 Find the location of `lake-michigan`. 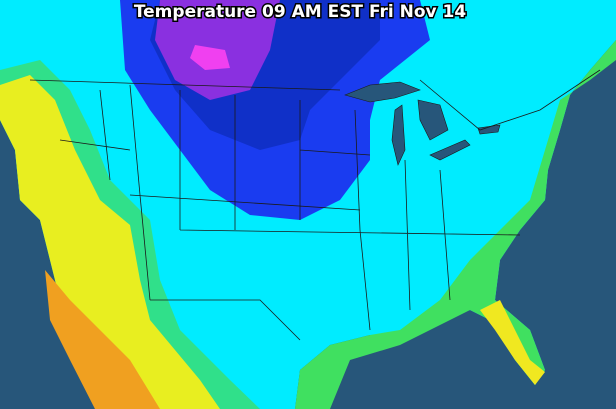

lake-michigan is located at coordinates (398, 135).